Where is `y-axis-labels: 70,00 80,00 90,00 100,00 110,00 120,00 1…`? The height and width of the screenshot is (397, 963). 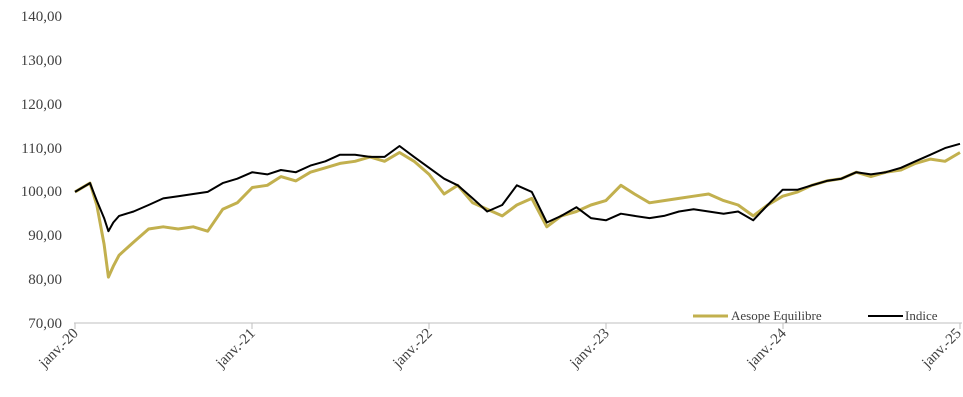 y-axis-labels: 70,00 80,00 90,00 100,00 110,00 120,00 1… is located at coordinates (41, 170).